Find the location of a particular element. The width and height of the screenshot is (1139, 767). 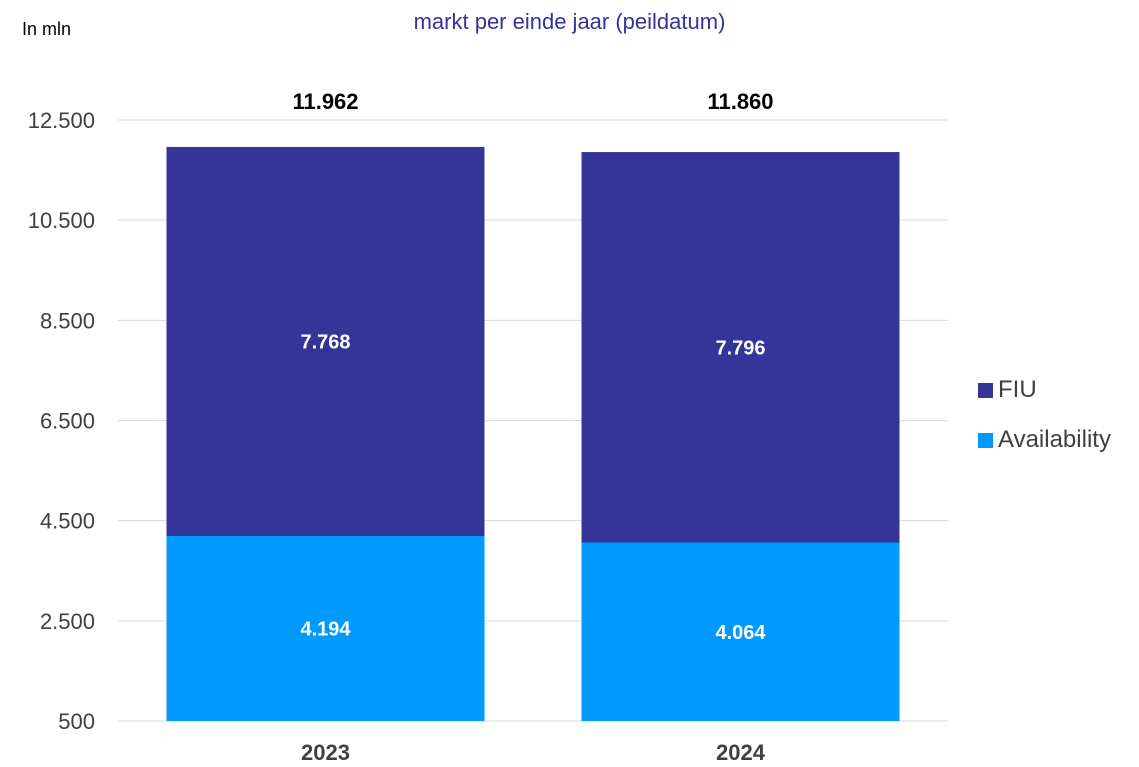

bar-segment-availability-2023 is located at coordinates (325, 628).